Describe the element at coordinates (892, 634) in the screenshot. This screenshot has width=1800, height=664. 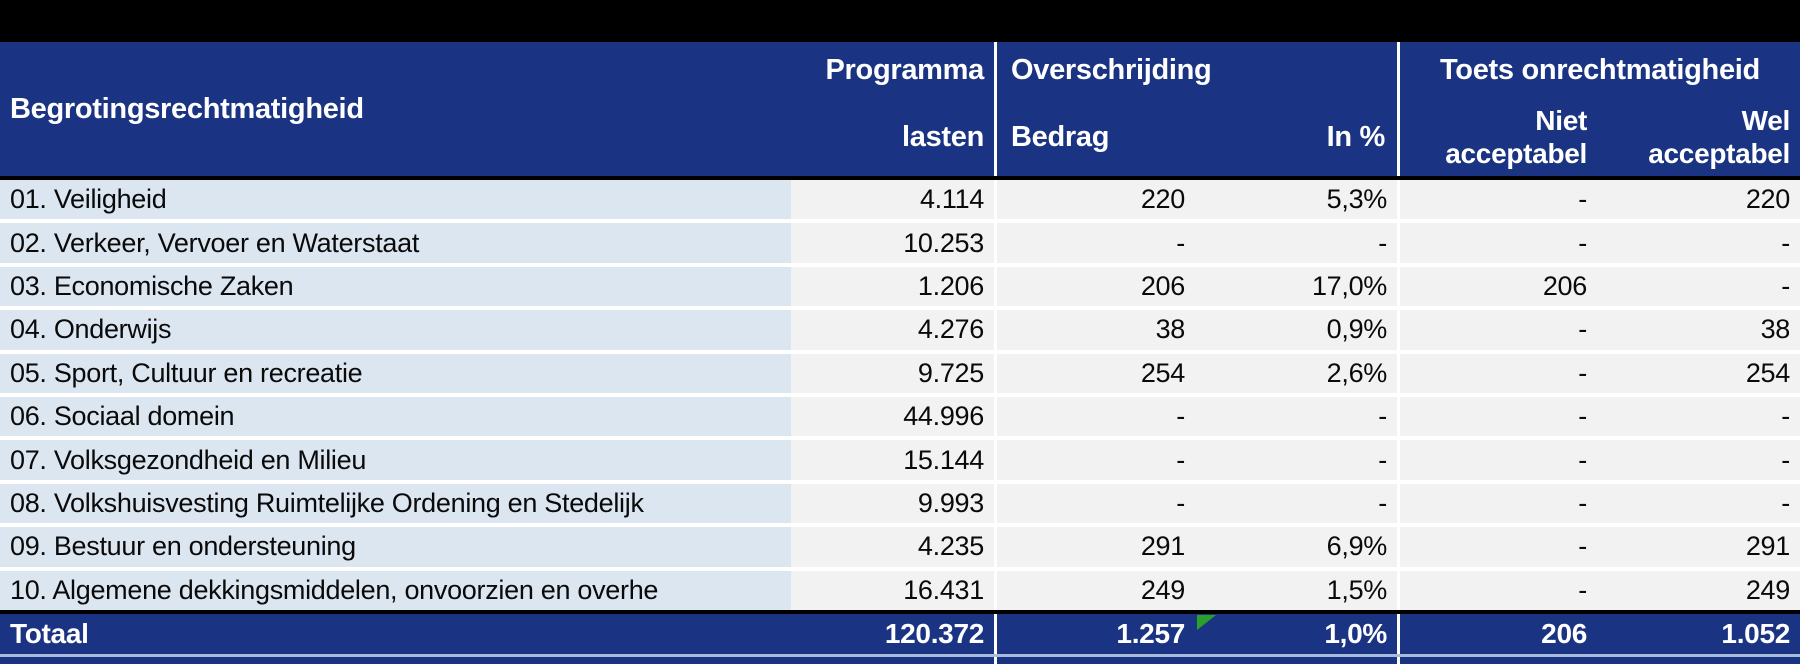
I see `total-programma-lasten: 120.372` at that location.